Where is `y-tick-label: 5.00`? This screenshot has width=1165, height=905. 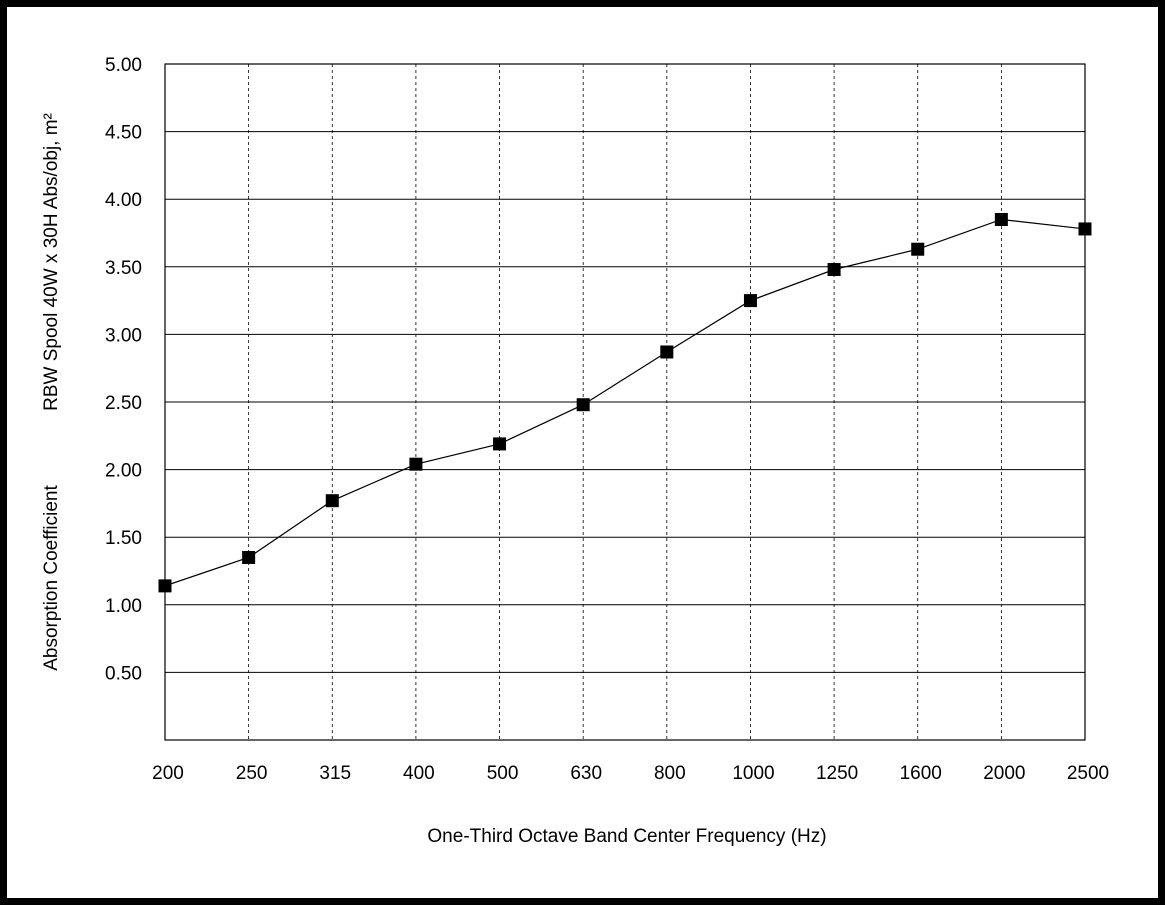
y-tick-label: 5.00 is located at coordinates (123, 65).